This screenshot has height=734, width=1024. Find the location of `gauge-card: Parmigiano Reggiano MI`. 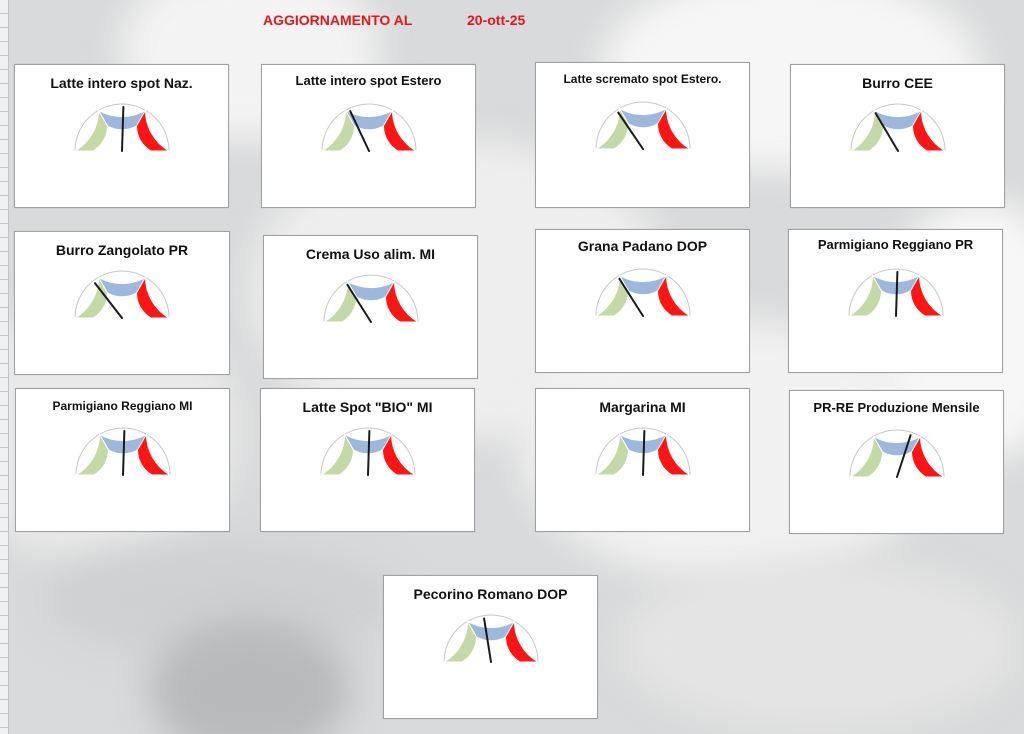

gauge-card: Parmigiano Reggiano MI is located at coordinates (122, 460).